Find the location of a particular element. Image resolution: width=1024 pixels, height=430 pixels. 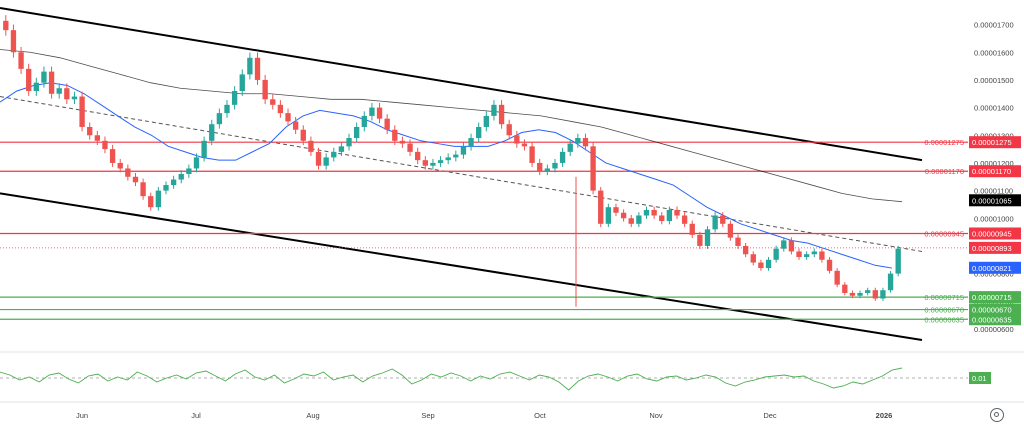

level-badge-label: 0.00000635 is located at coordinates (992, 319).